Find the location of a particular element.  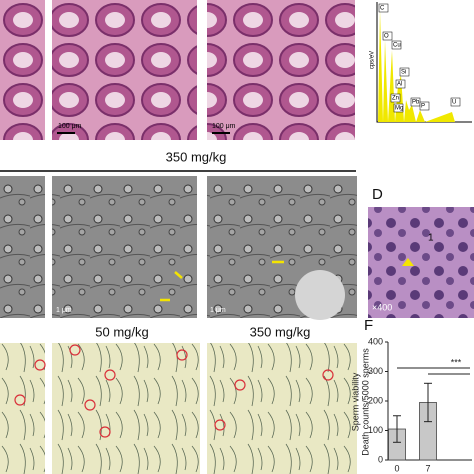

sperm-circles is located at coordinates (174, 391).